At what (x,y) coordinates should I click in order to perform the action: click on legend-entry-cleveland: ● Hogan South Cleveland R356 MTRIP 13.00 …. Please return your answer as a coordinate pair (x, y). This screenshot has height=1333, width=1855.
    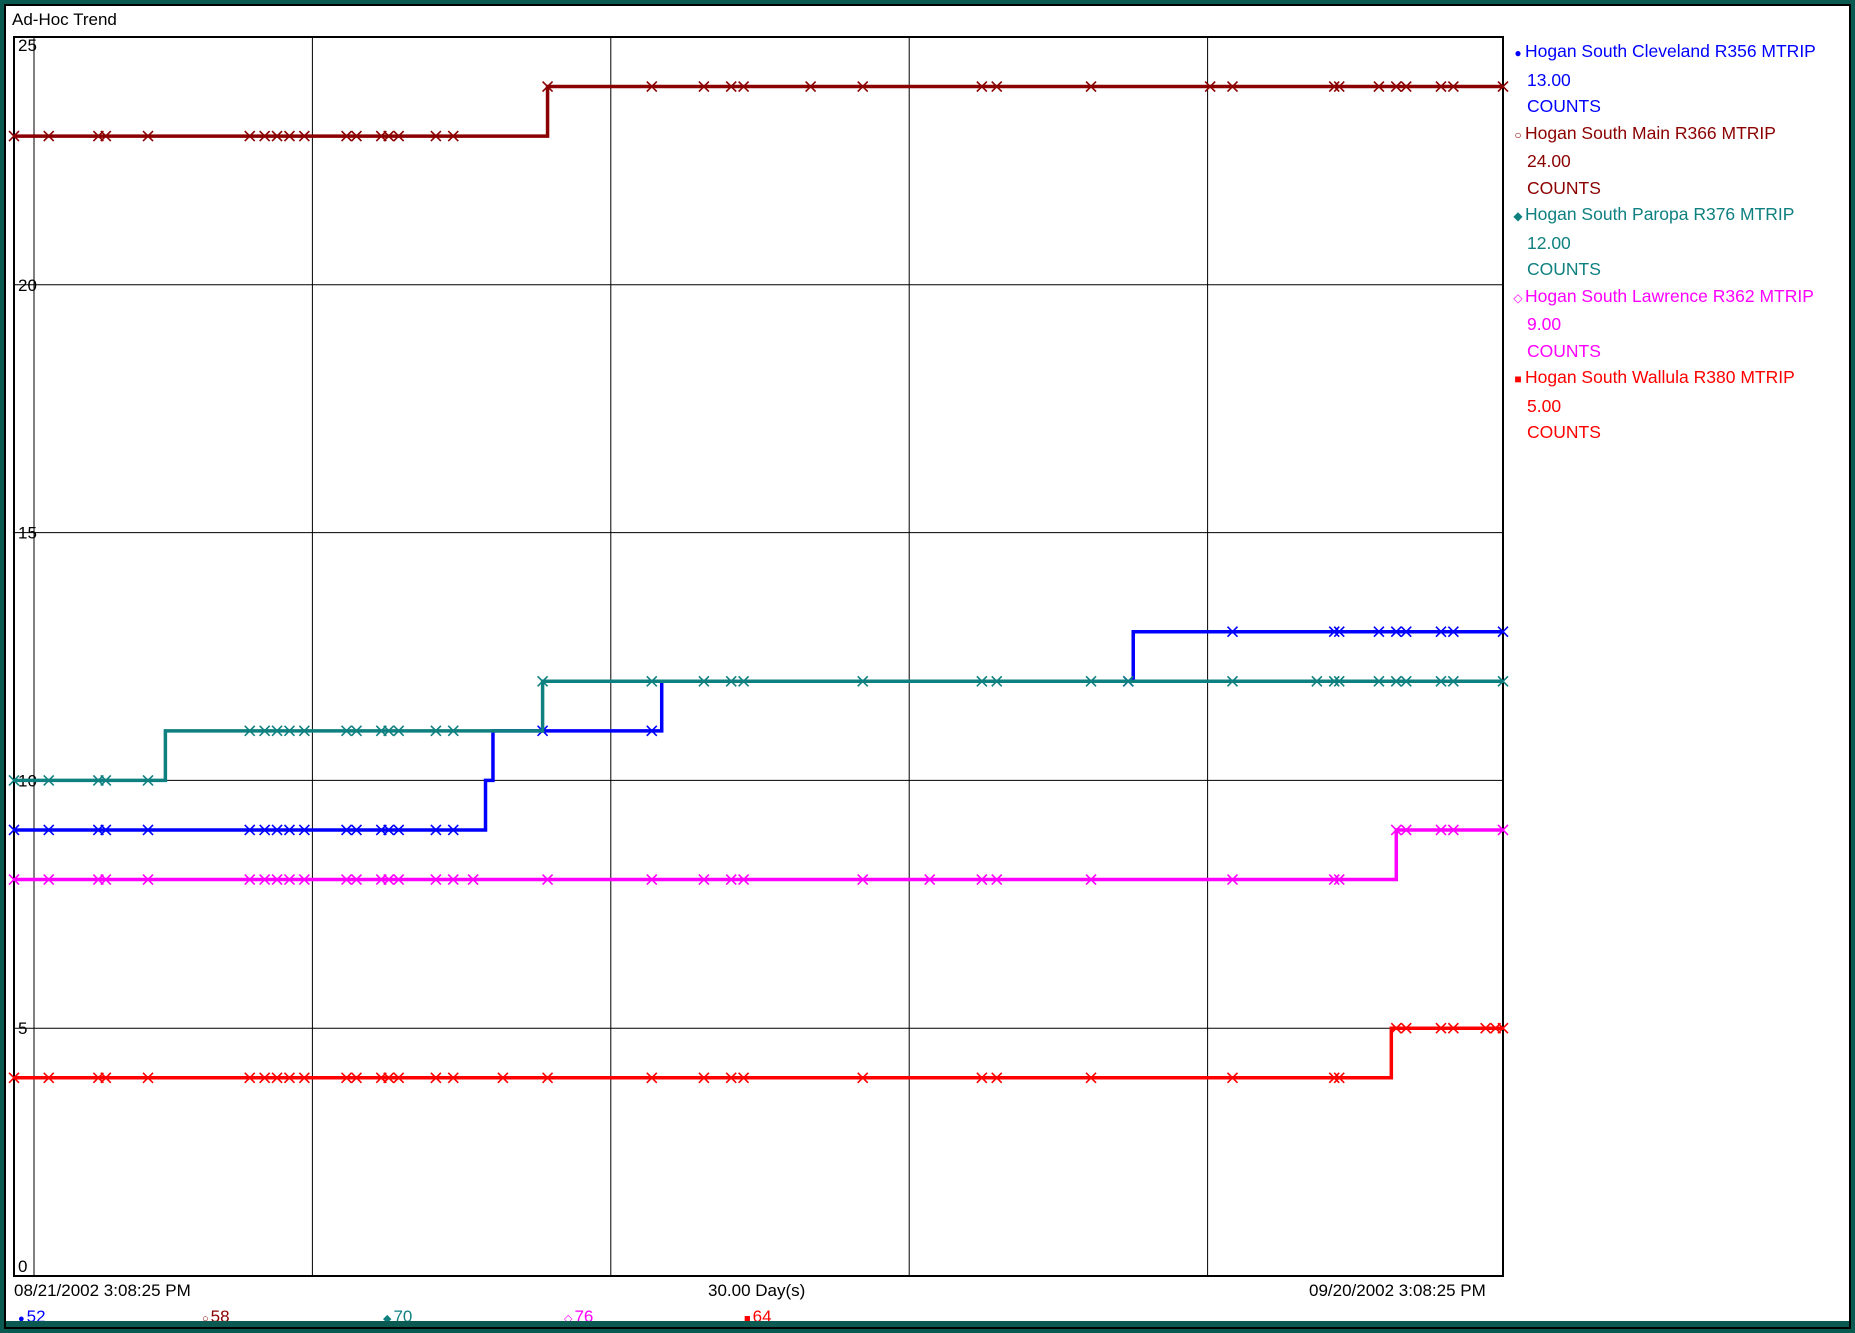
    Looking at the image, I should click on (1681, 79).